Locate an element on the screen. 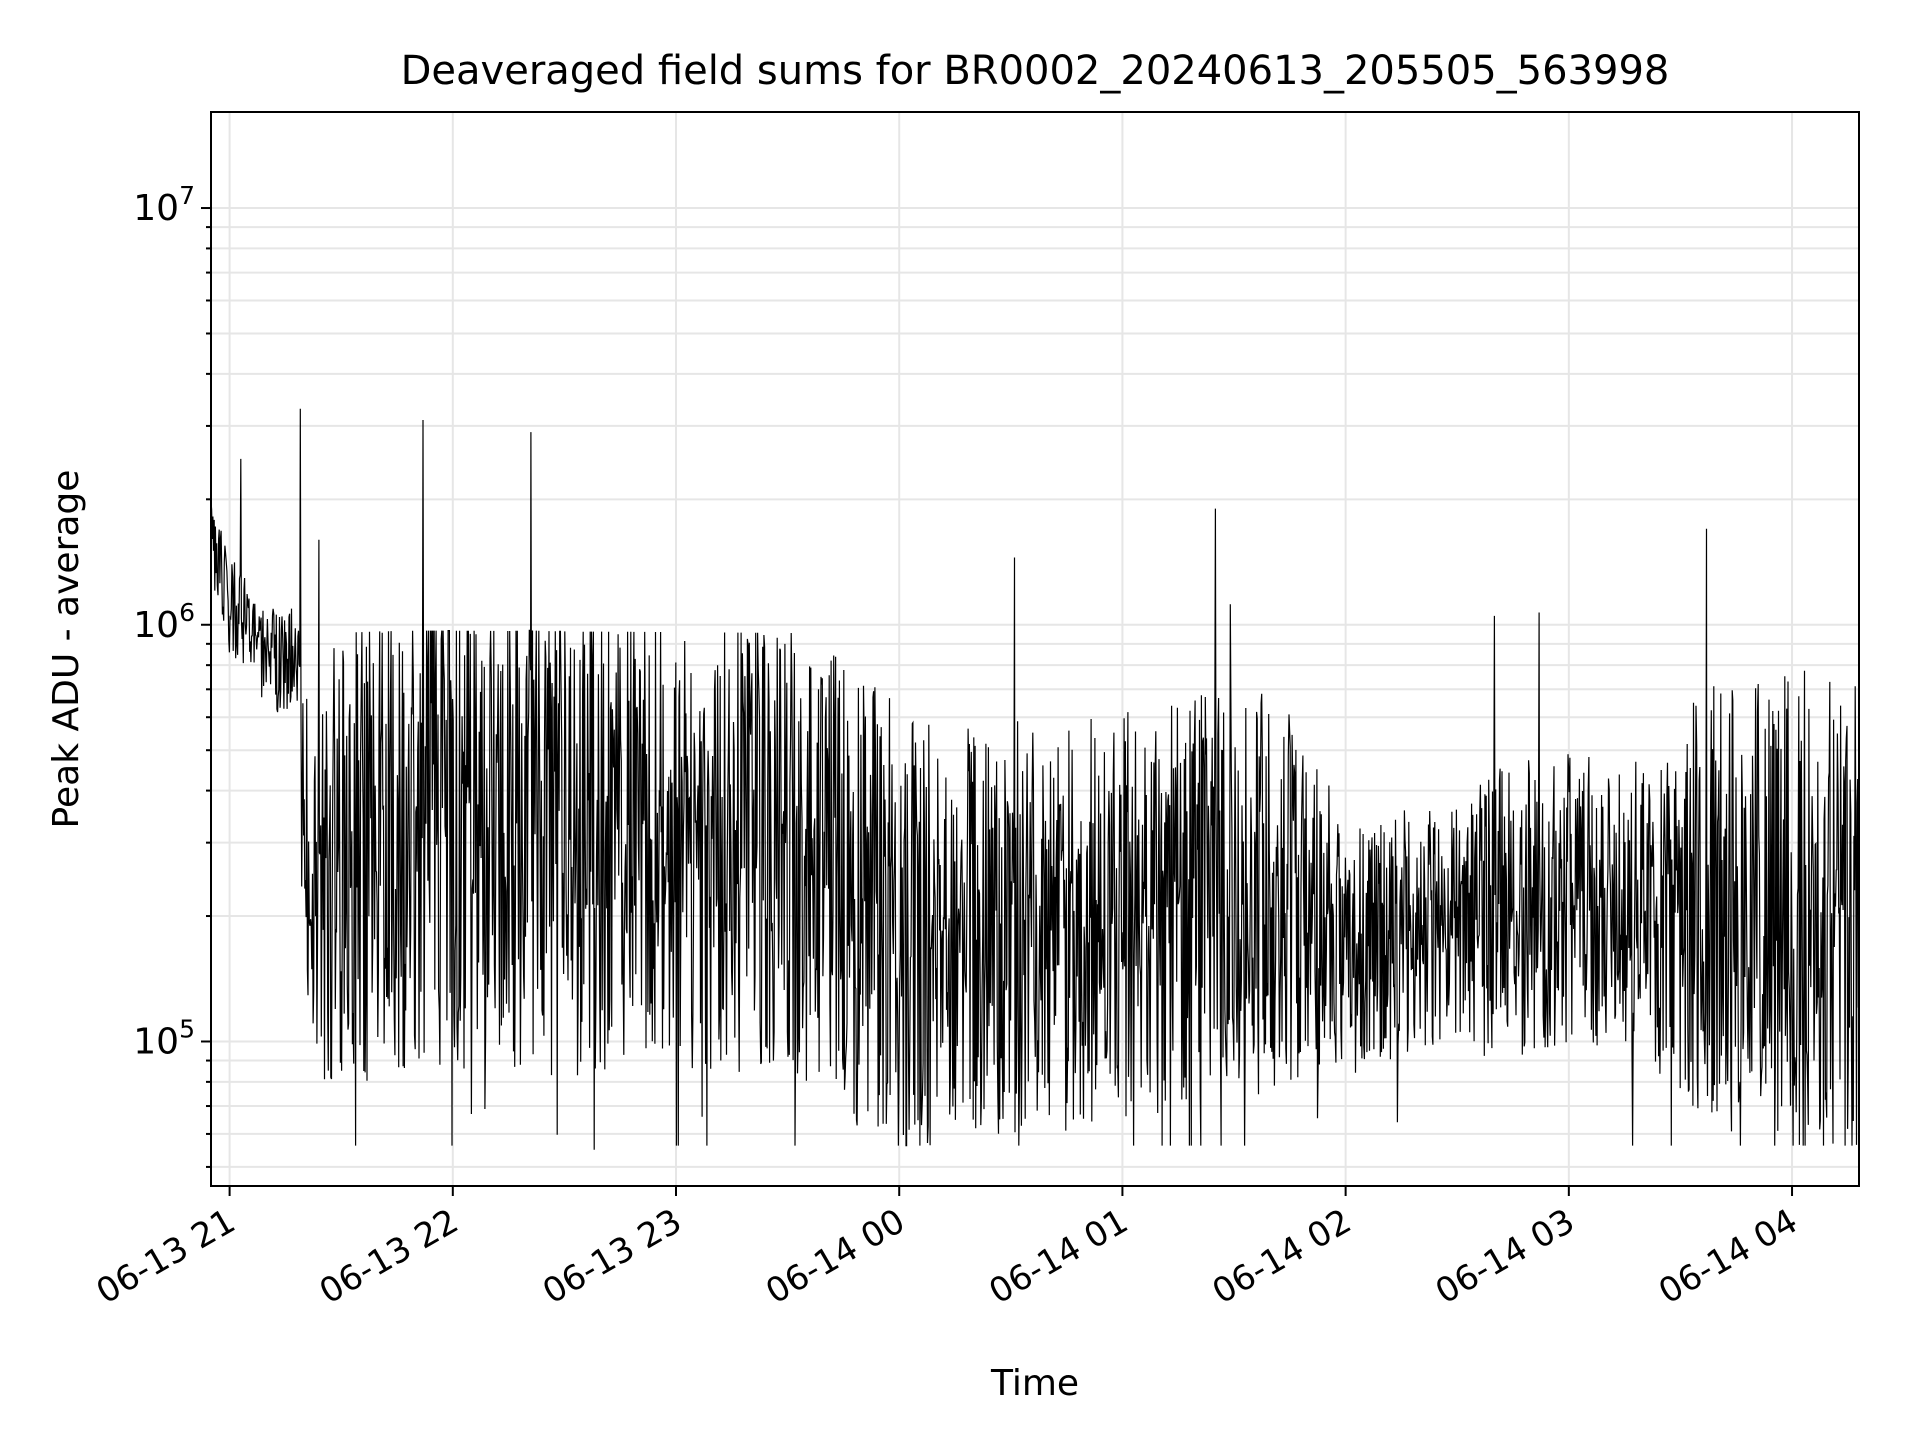 This screenshot has height=1440, width=1920. y-tick-label: 10⁶ is located at coordinates (164, 622).